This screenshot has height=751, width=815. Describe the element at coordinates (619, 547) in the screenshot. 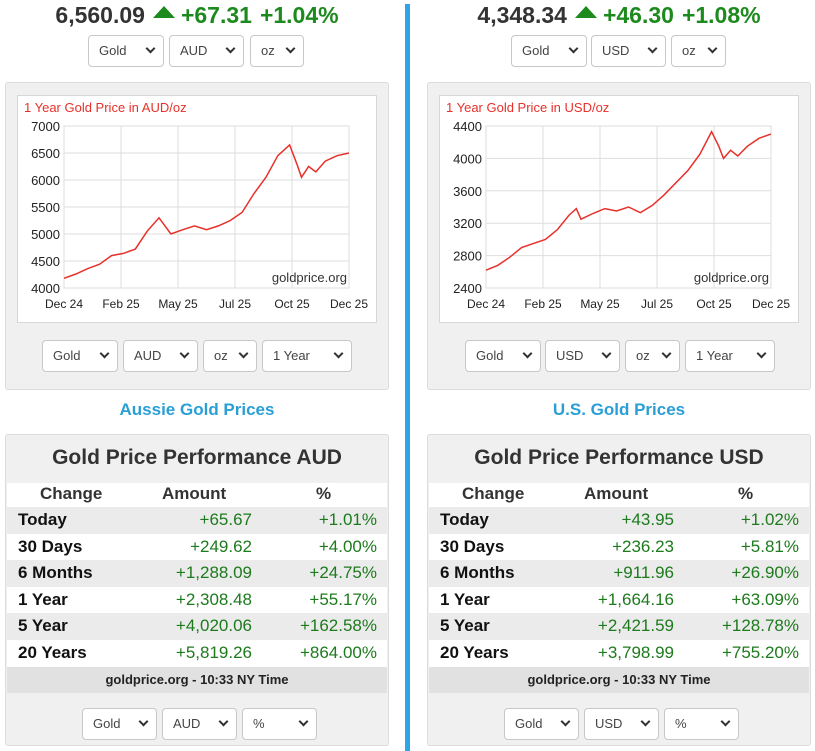

I see `table-row: 30 Days +236.23 +5.81%` at that location.